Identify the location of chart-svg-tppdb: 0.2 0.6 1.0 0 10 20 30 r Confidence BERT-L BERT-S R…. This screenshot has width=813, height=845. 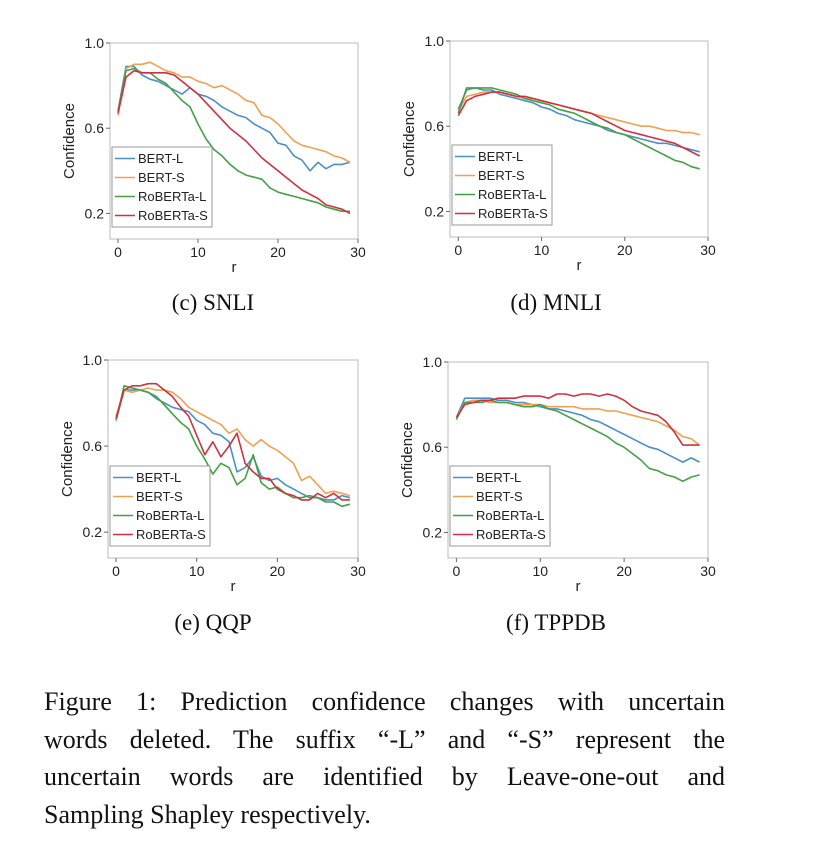
(557, 474).